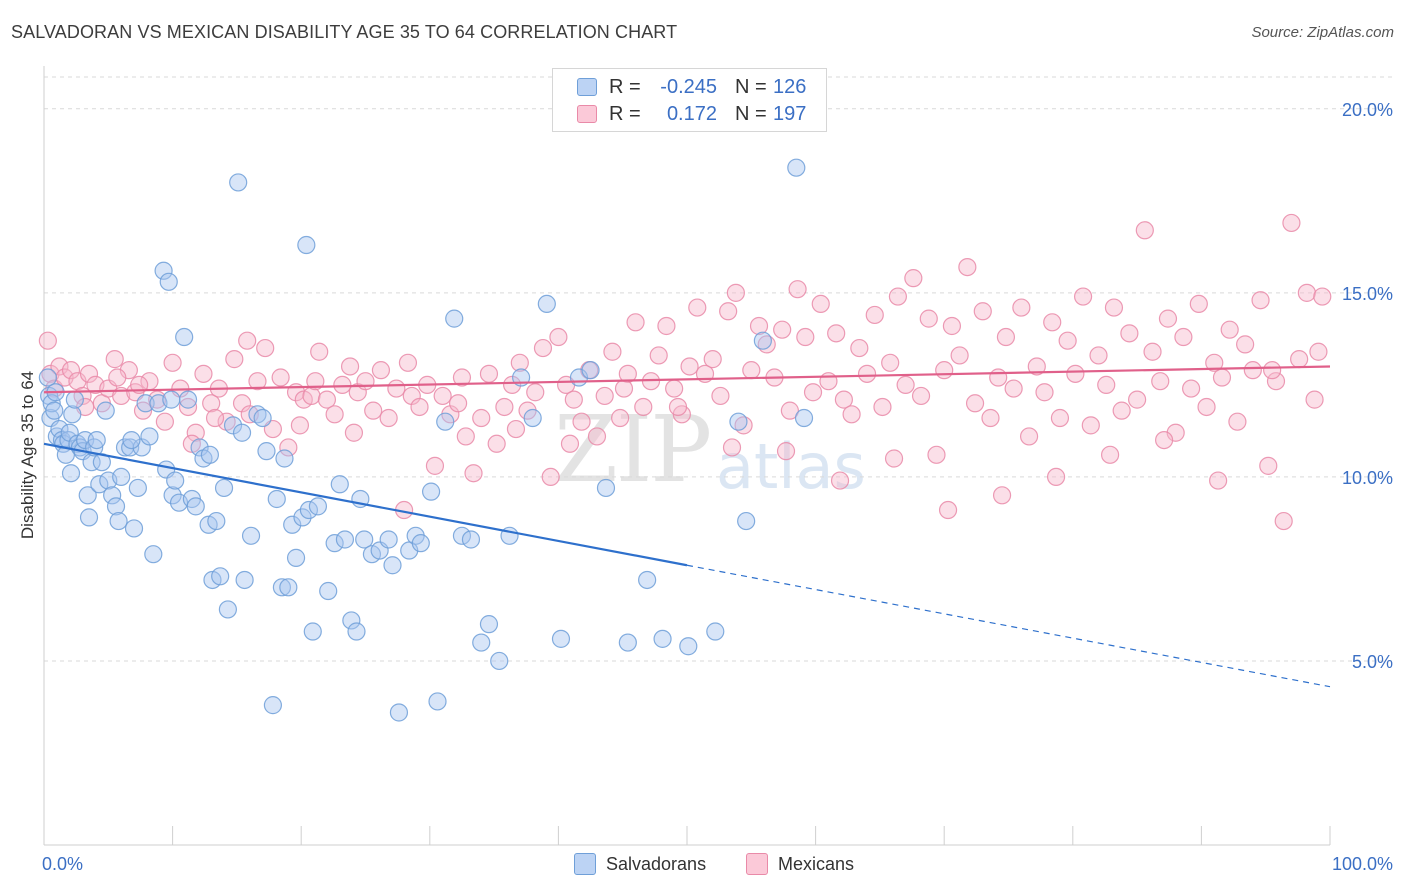 The width and height of the screenshot is (1406, 892). What do you see at coordinates (691, 87) in the screenshot?
I see `legend-row-salvadorans: R = -0.245 N = 126` at bounding box center [691, 87].